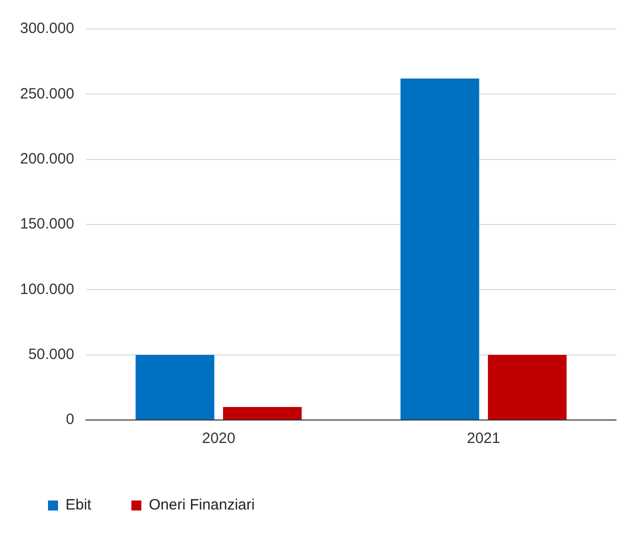 Image resolution: width=634 pixels, height=535 pixels. What do you see at coordinates (483, 439) in the screenshot?
I see `x-tick-label: 2021` at bounding box center [483, 439].